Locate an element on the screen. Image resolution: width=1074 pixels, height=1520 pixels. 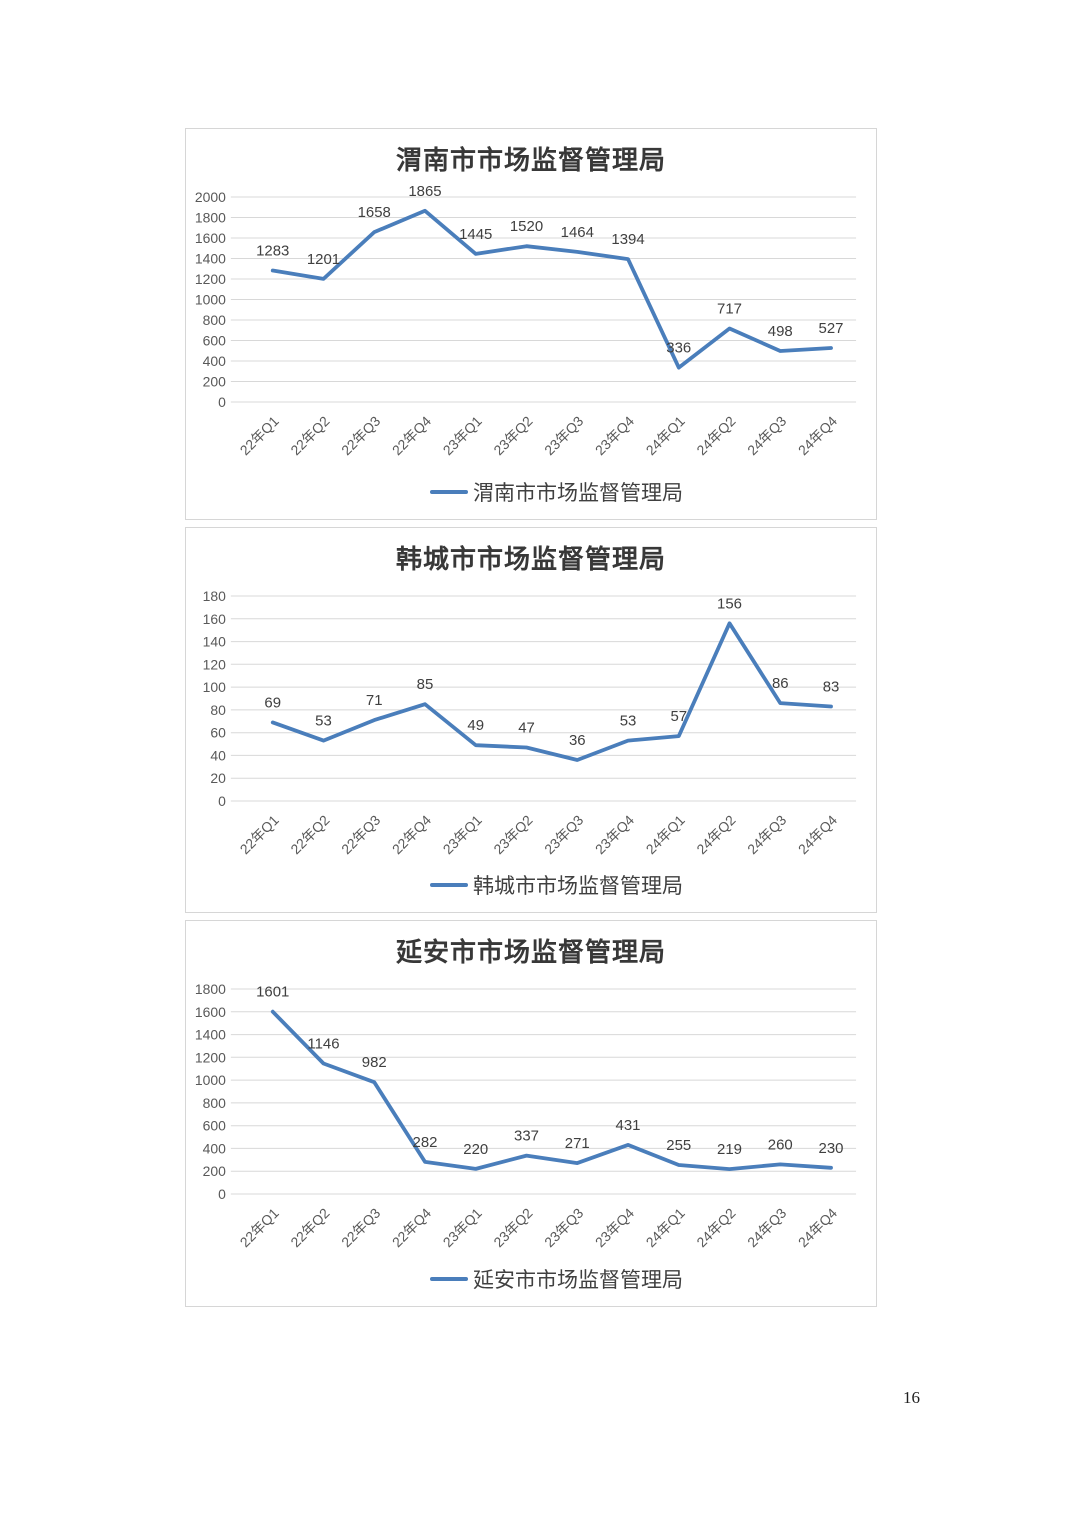
data-point-label: 1394 is located at coordinates (627, 239).